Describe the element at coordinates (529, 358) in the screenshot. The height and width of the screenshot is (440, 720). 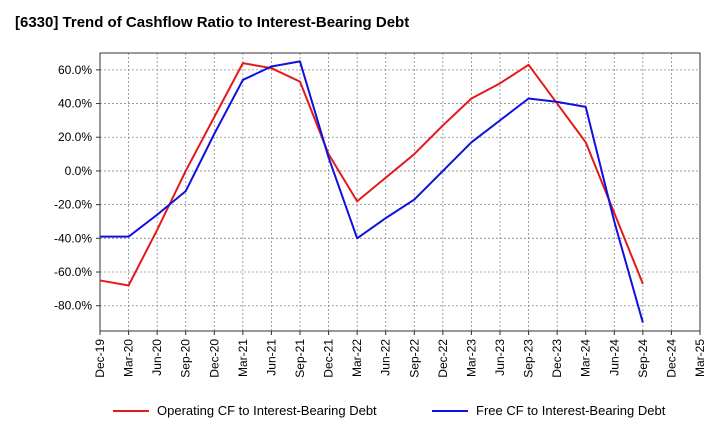
I see `x-tick-label: Sep-23` at that location.